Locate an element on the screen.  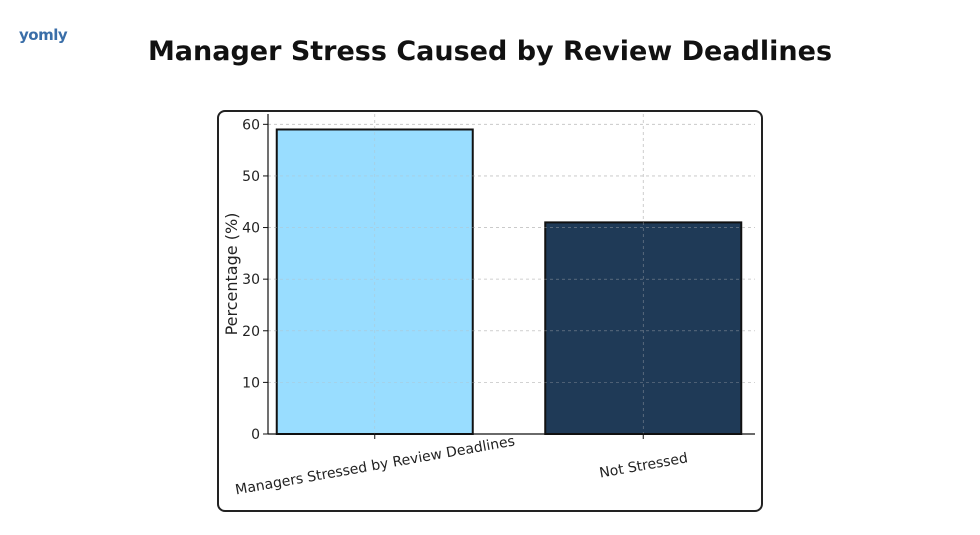
y-tick-label: 50 is located at coordinates (251, 177).